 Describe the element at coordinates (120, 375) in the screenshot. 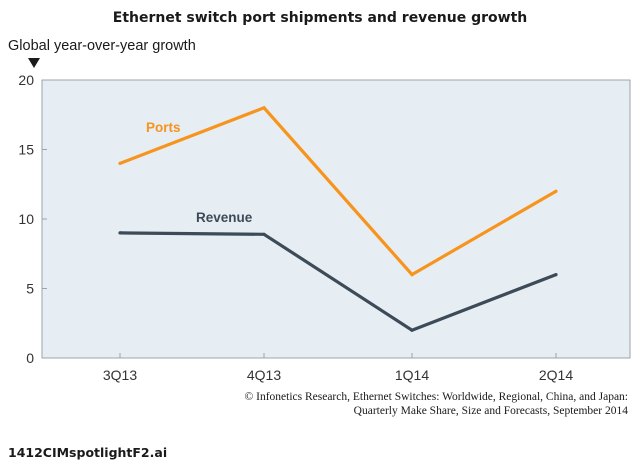

I see `x-tick-label: 3Q13` at that location.